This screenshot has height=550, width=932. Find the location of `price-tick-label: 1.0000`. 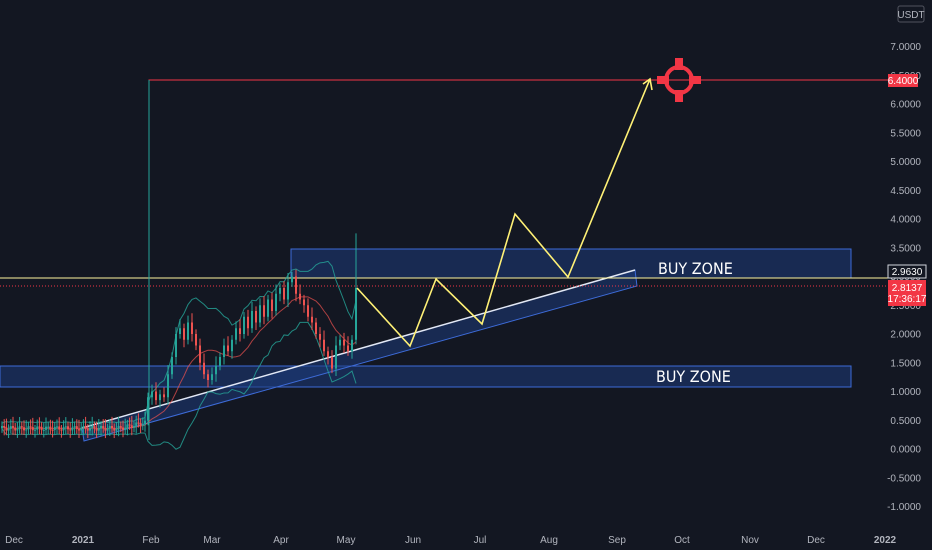

price-tick-label: 1.0000 is located at coordinates (905, 392).